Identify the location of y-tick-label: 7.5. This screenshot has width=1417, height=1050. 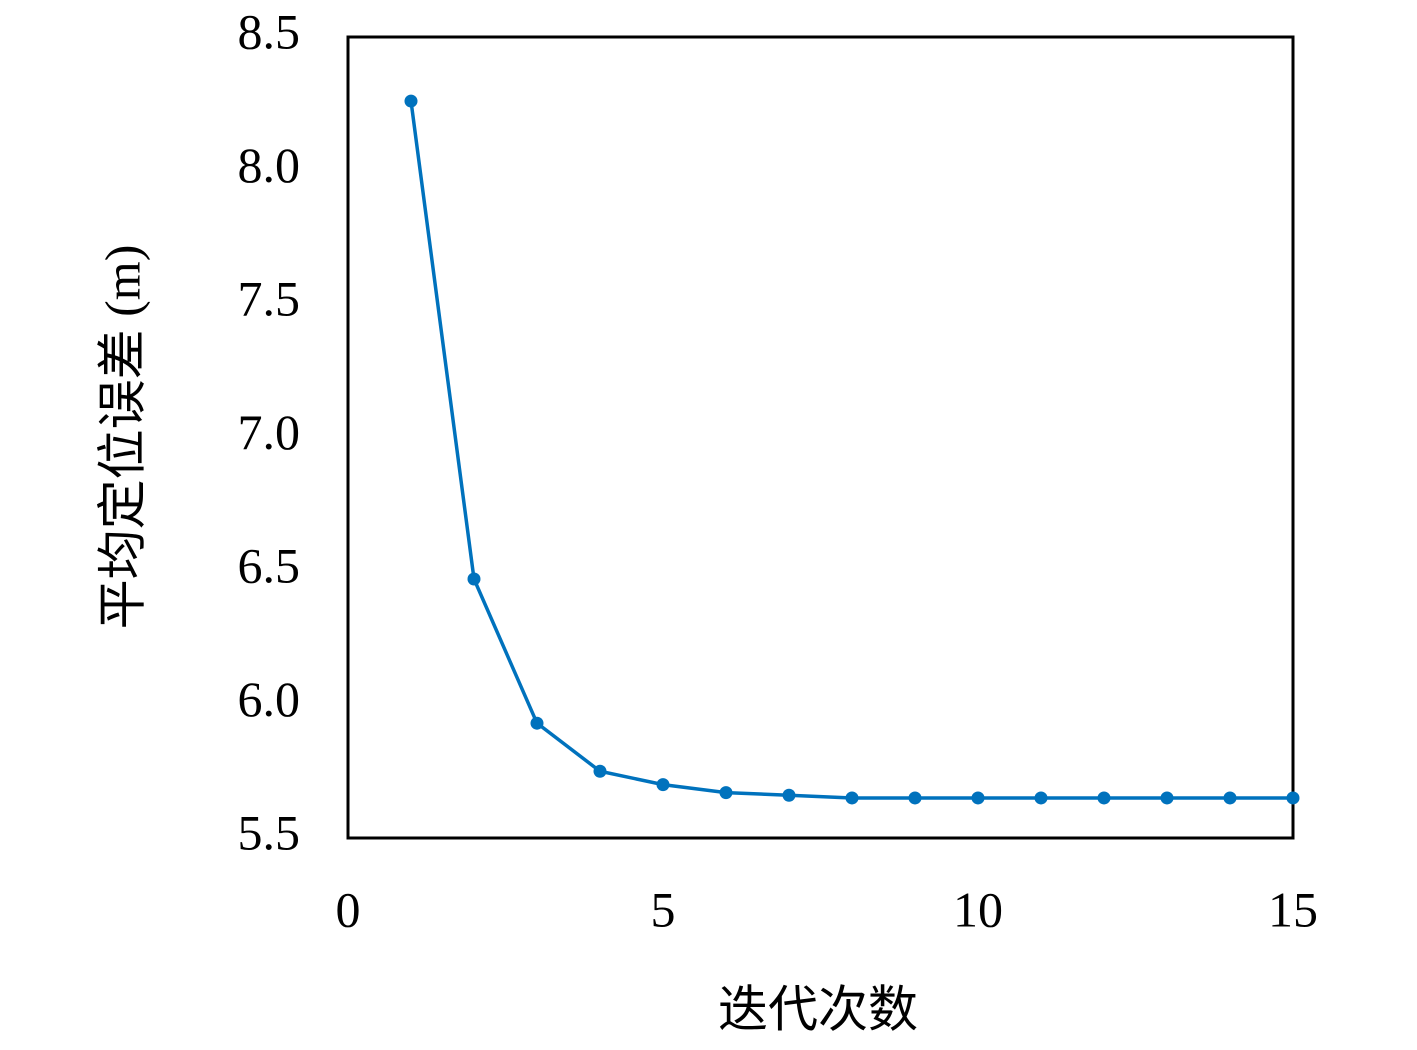
(269, 298).